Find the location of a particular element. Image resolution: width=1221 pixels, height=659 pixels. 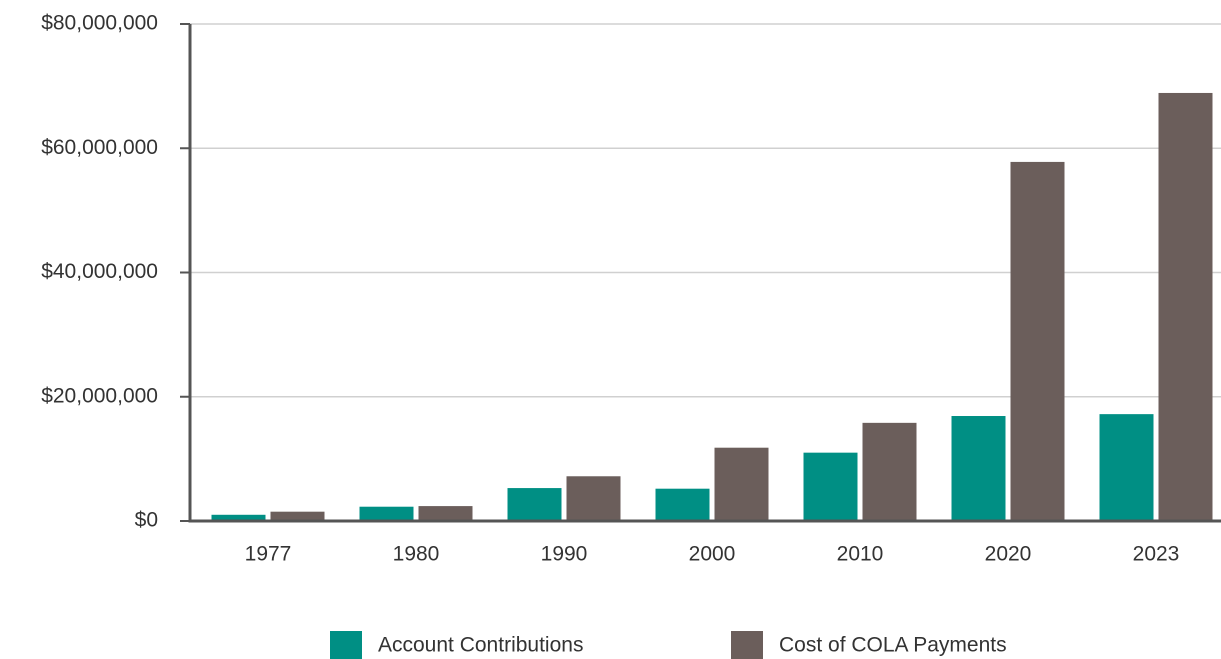

y-tick-label: $80,000,000 is located at coordinates (99, 23).